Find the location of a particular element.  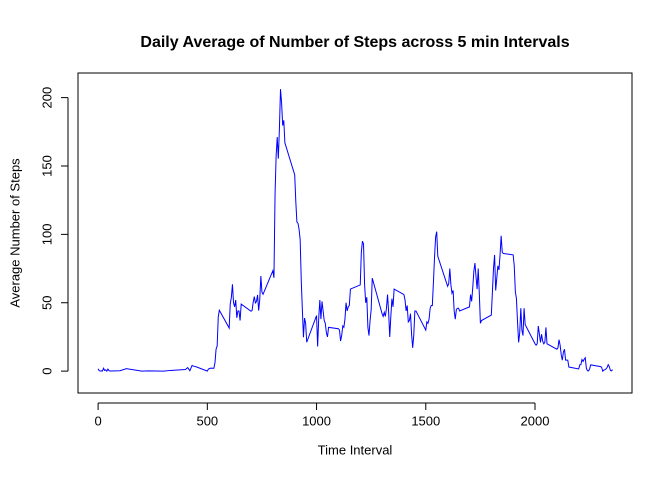

x-tick-label: 1500 is located at coordinates (425, 420).